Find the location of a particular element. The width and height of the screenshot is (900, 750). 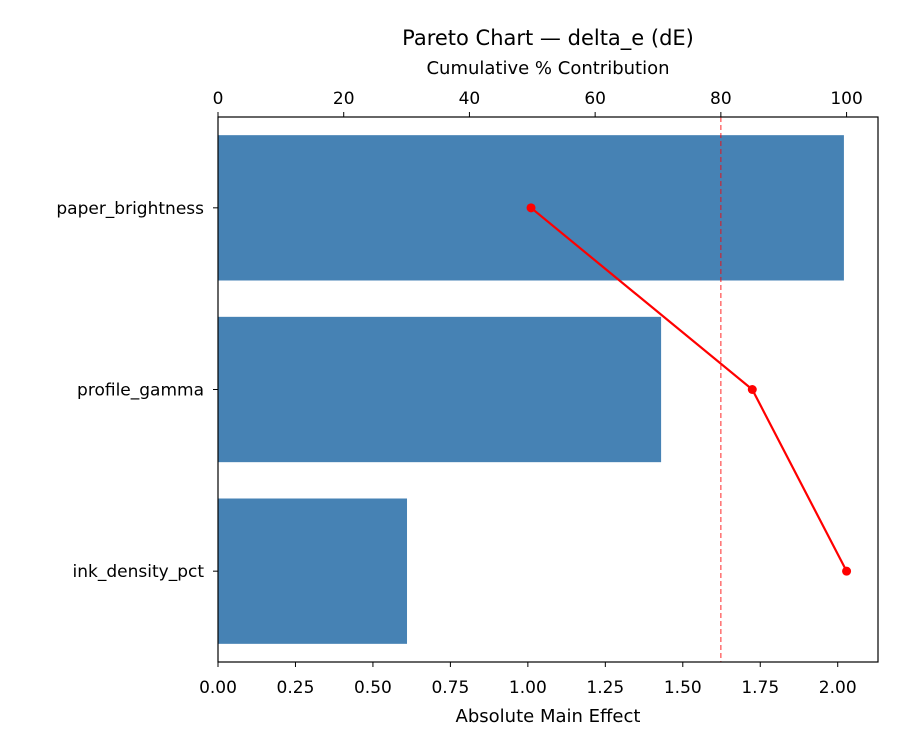

top-tick-label: 0 is located at coordinates (218, 99).